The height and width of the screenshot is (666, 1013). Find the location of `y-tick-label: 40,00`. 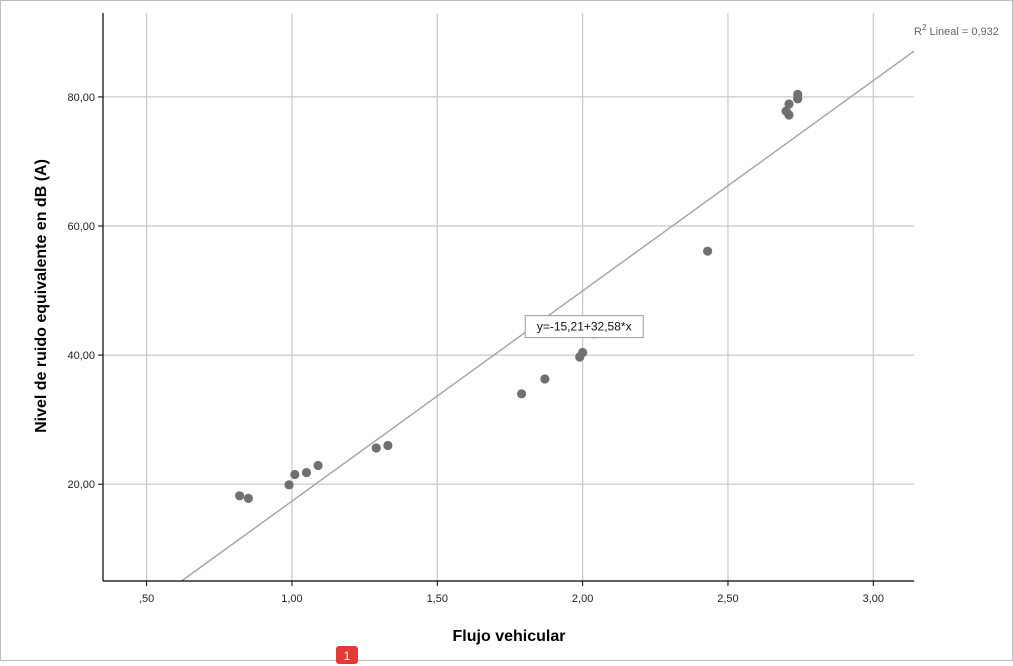

y-tick-label: 40,00 is located at coordinates (81, 356).